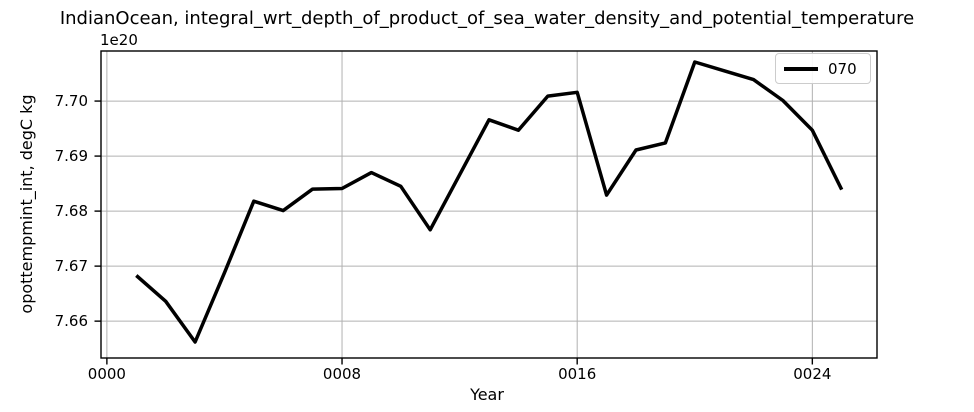 The height and width of the screenshot is (412, 974). What do you see at coordinates (71, 266) in the screenshot?
I see `y-tick-label: 7.67` at bounding box center [71, 266].